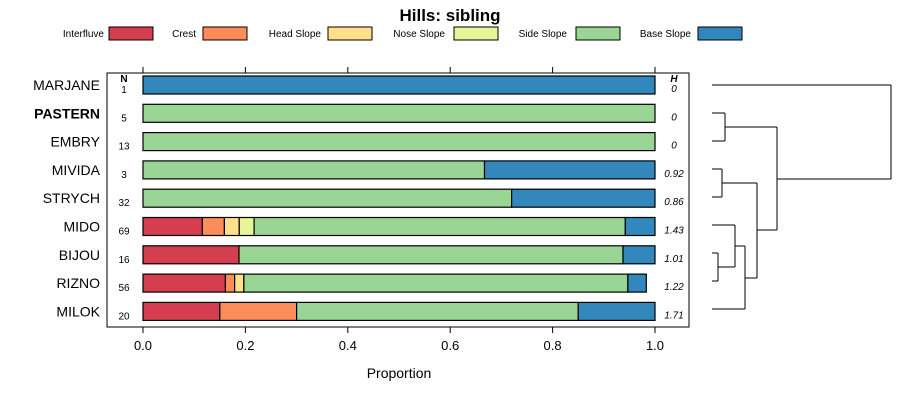  Describe the element at coordinates (295, 34) in the screenshot. I see `legend-label-head-slope: Head Slope` at that location.